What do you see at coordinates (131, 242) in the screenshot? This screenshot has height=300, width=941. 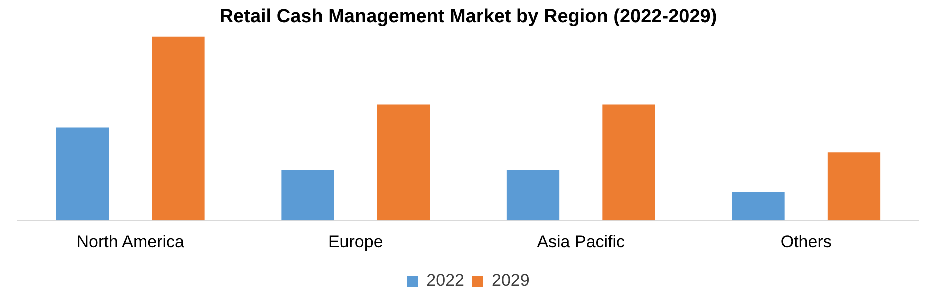 I see `x-tick-label: North America` at bounding box center [131, 242].